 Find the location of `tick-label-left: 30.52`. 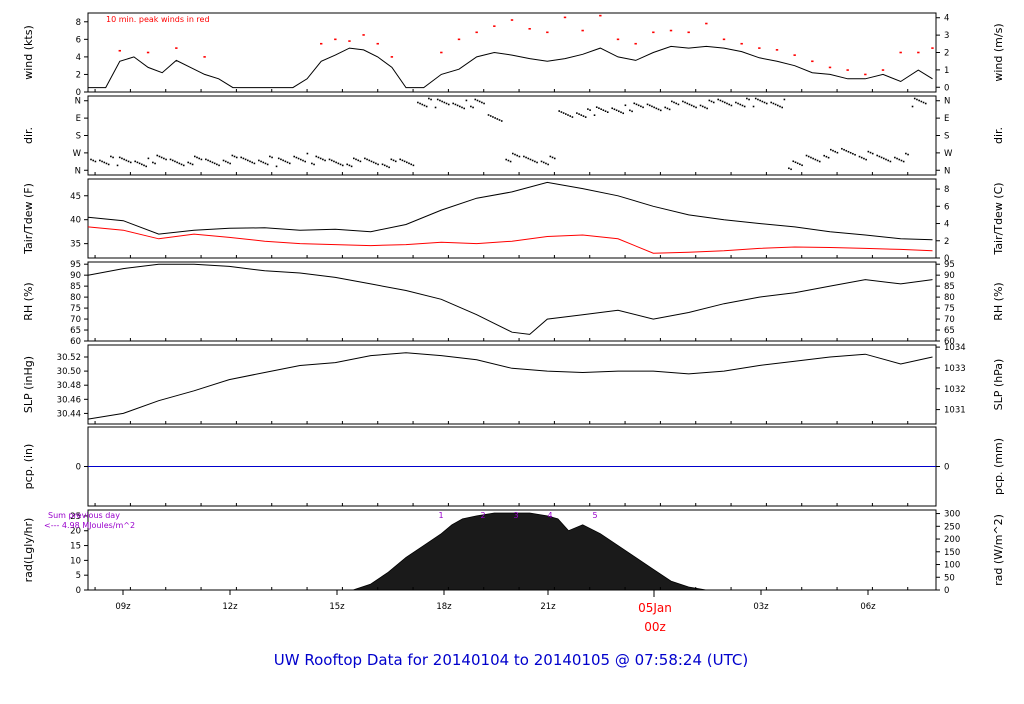

tick-label-left: 30.52 is located at coordinates (69, 358).